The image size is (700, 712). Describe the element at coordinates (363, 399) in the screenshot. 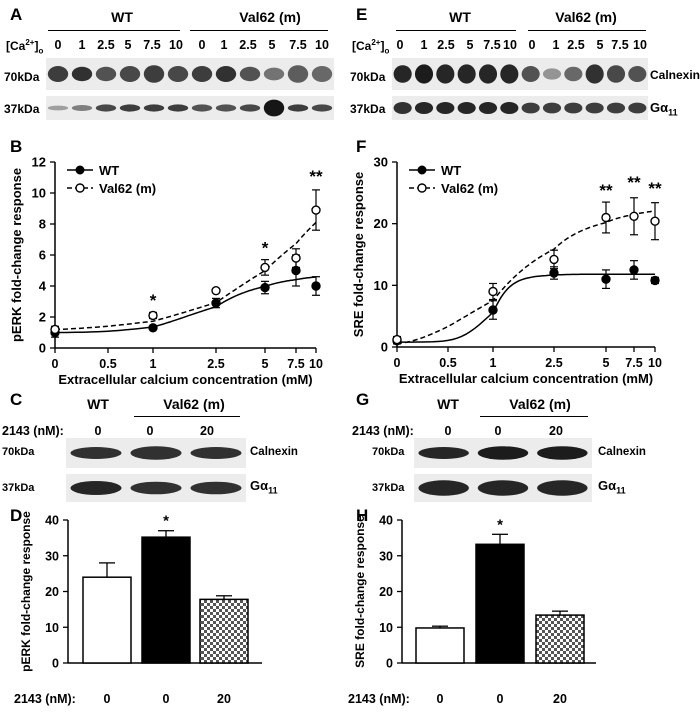

I see `panel-label-g: G` at that location.